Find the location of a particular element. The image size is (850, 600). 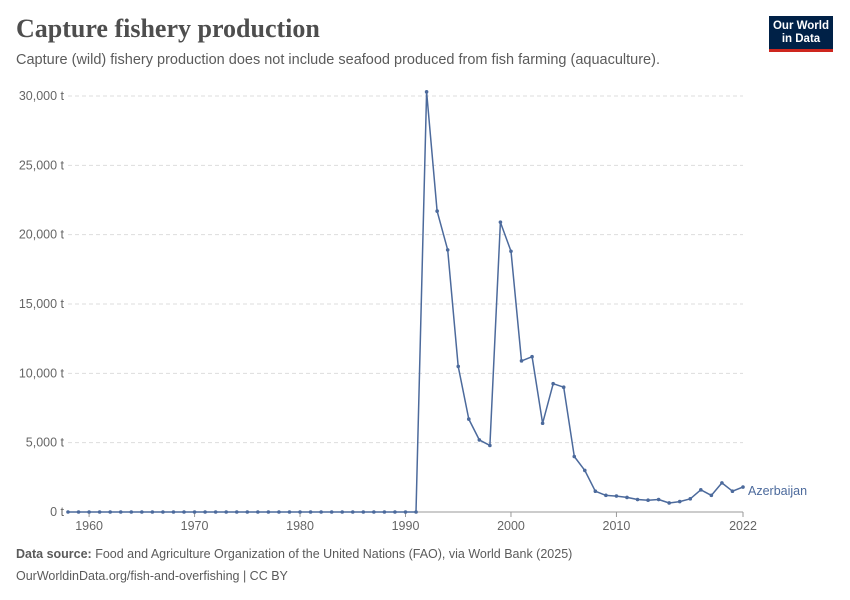

y-tick-label: 25,000 t is located at coordinates (42, 165).